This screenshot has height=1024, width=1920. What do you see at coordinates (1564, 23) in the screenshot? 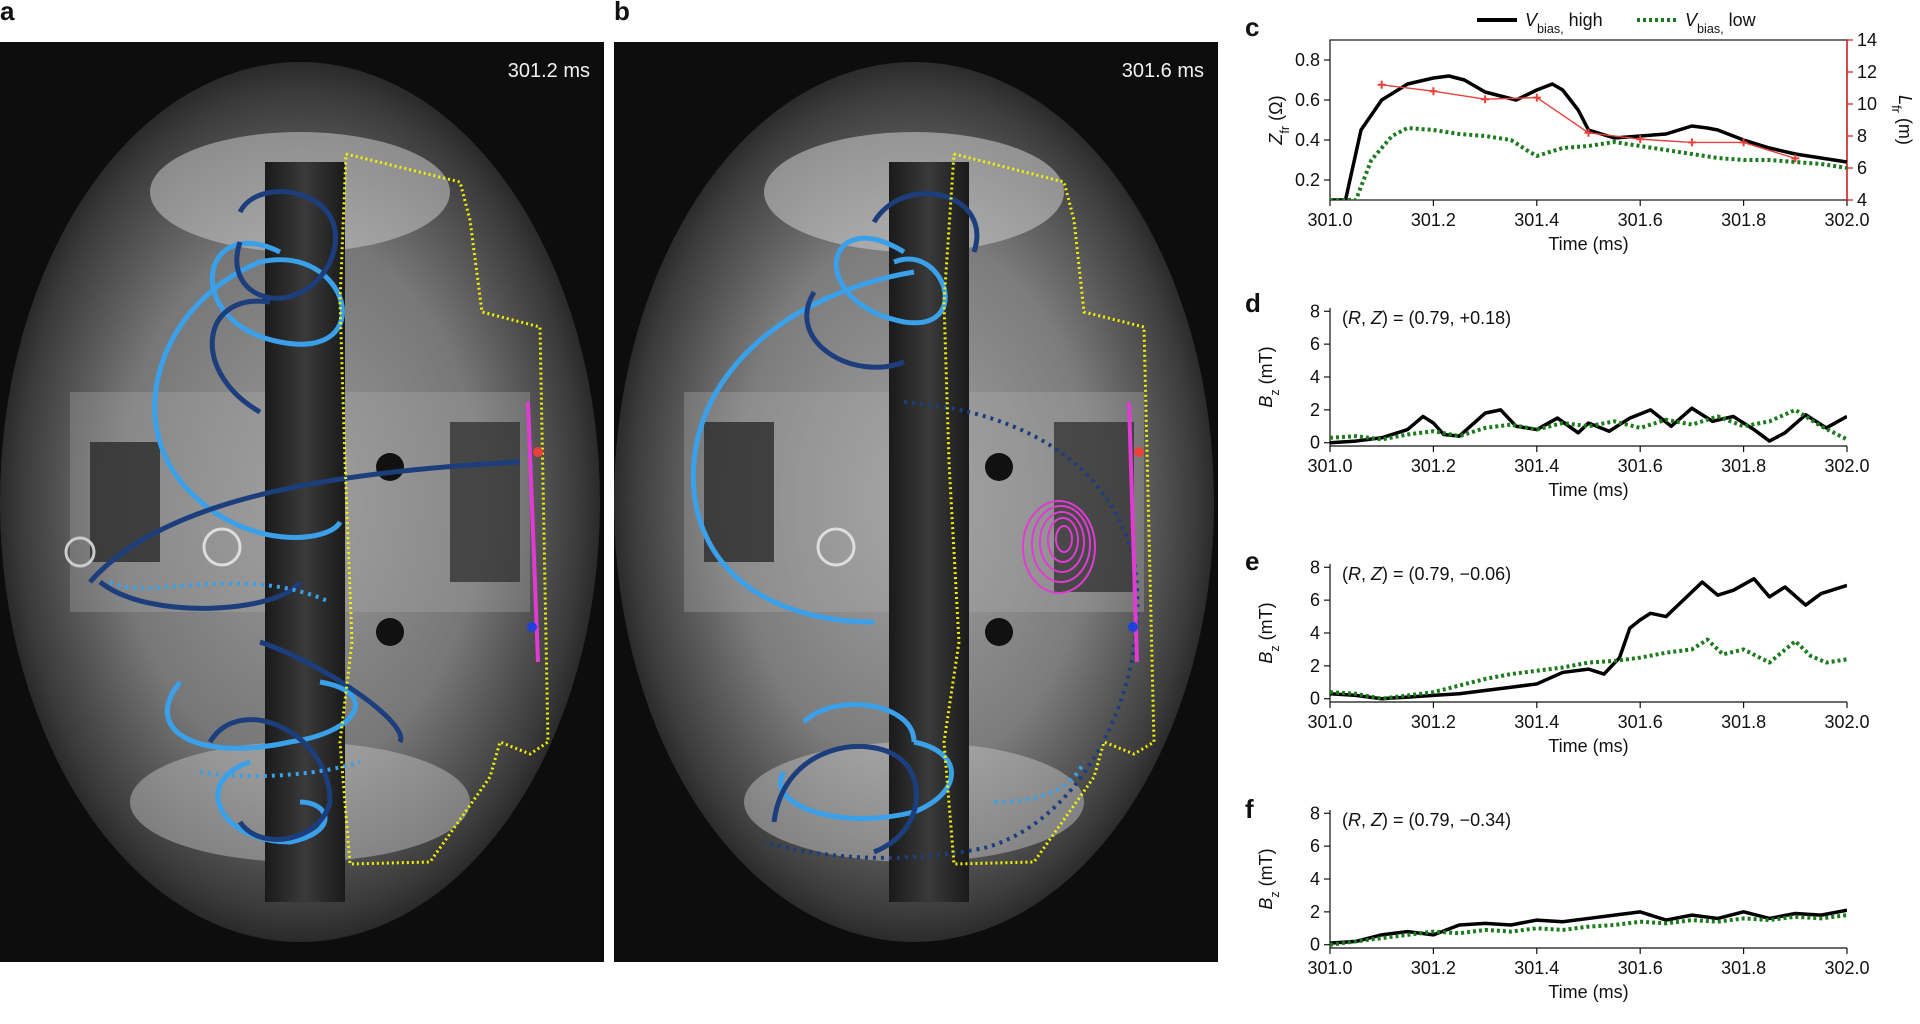
I see `legend-label-high: Vbias, high` at bounding box center [1564, 23].